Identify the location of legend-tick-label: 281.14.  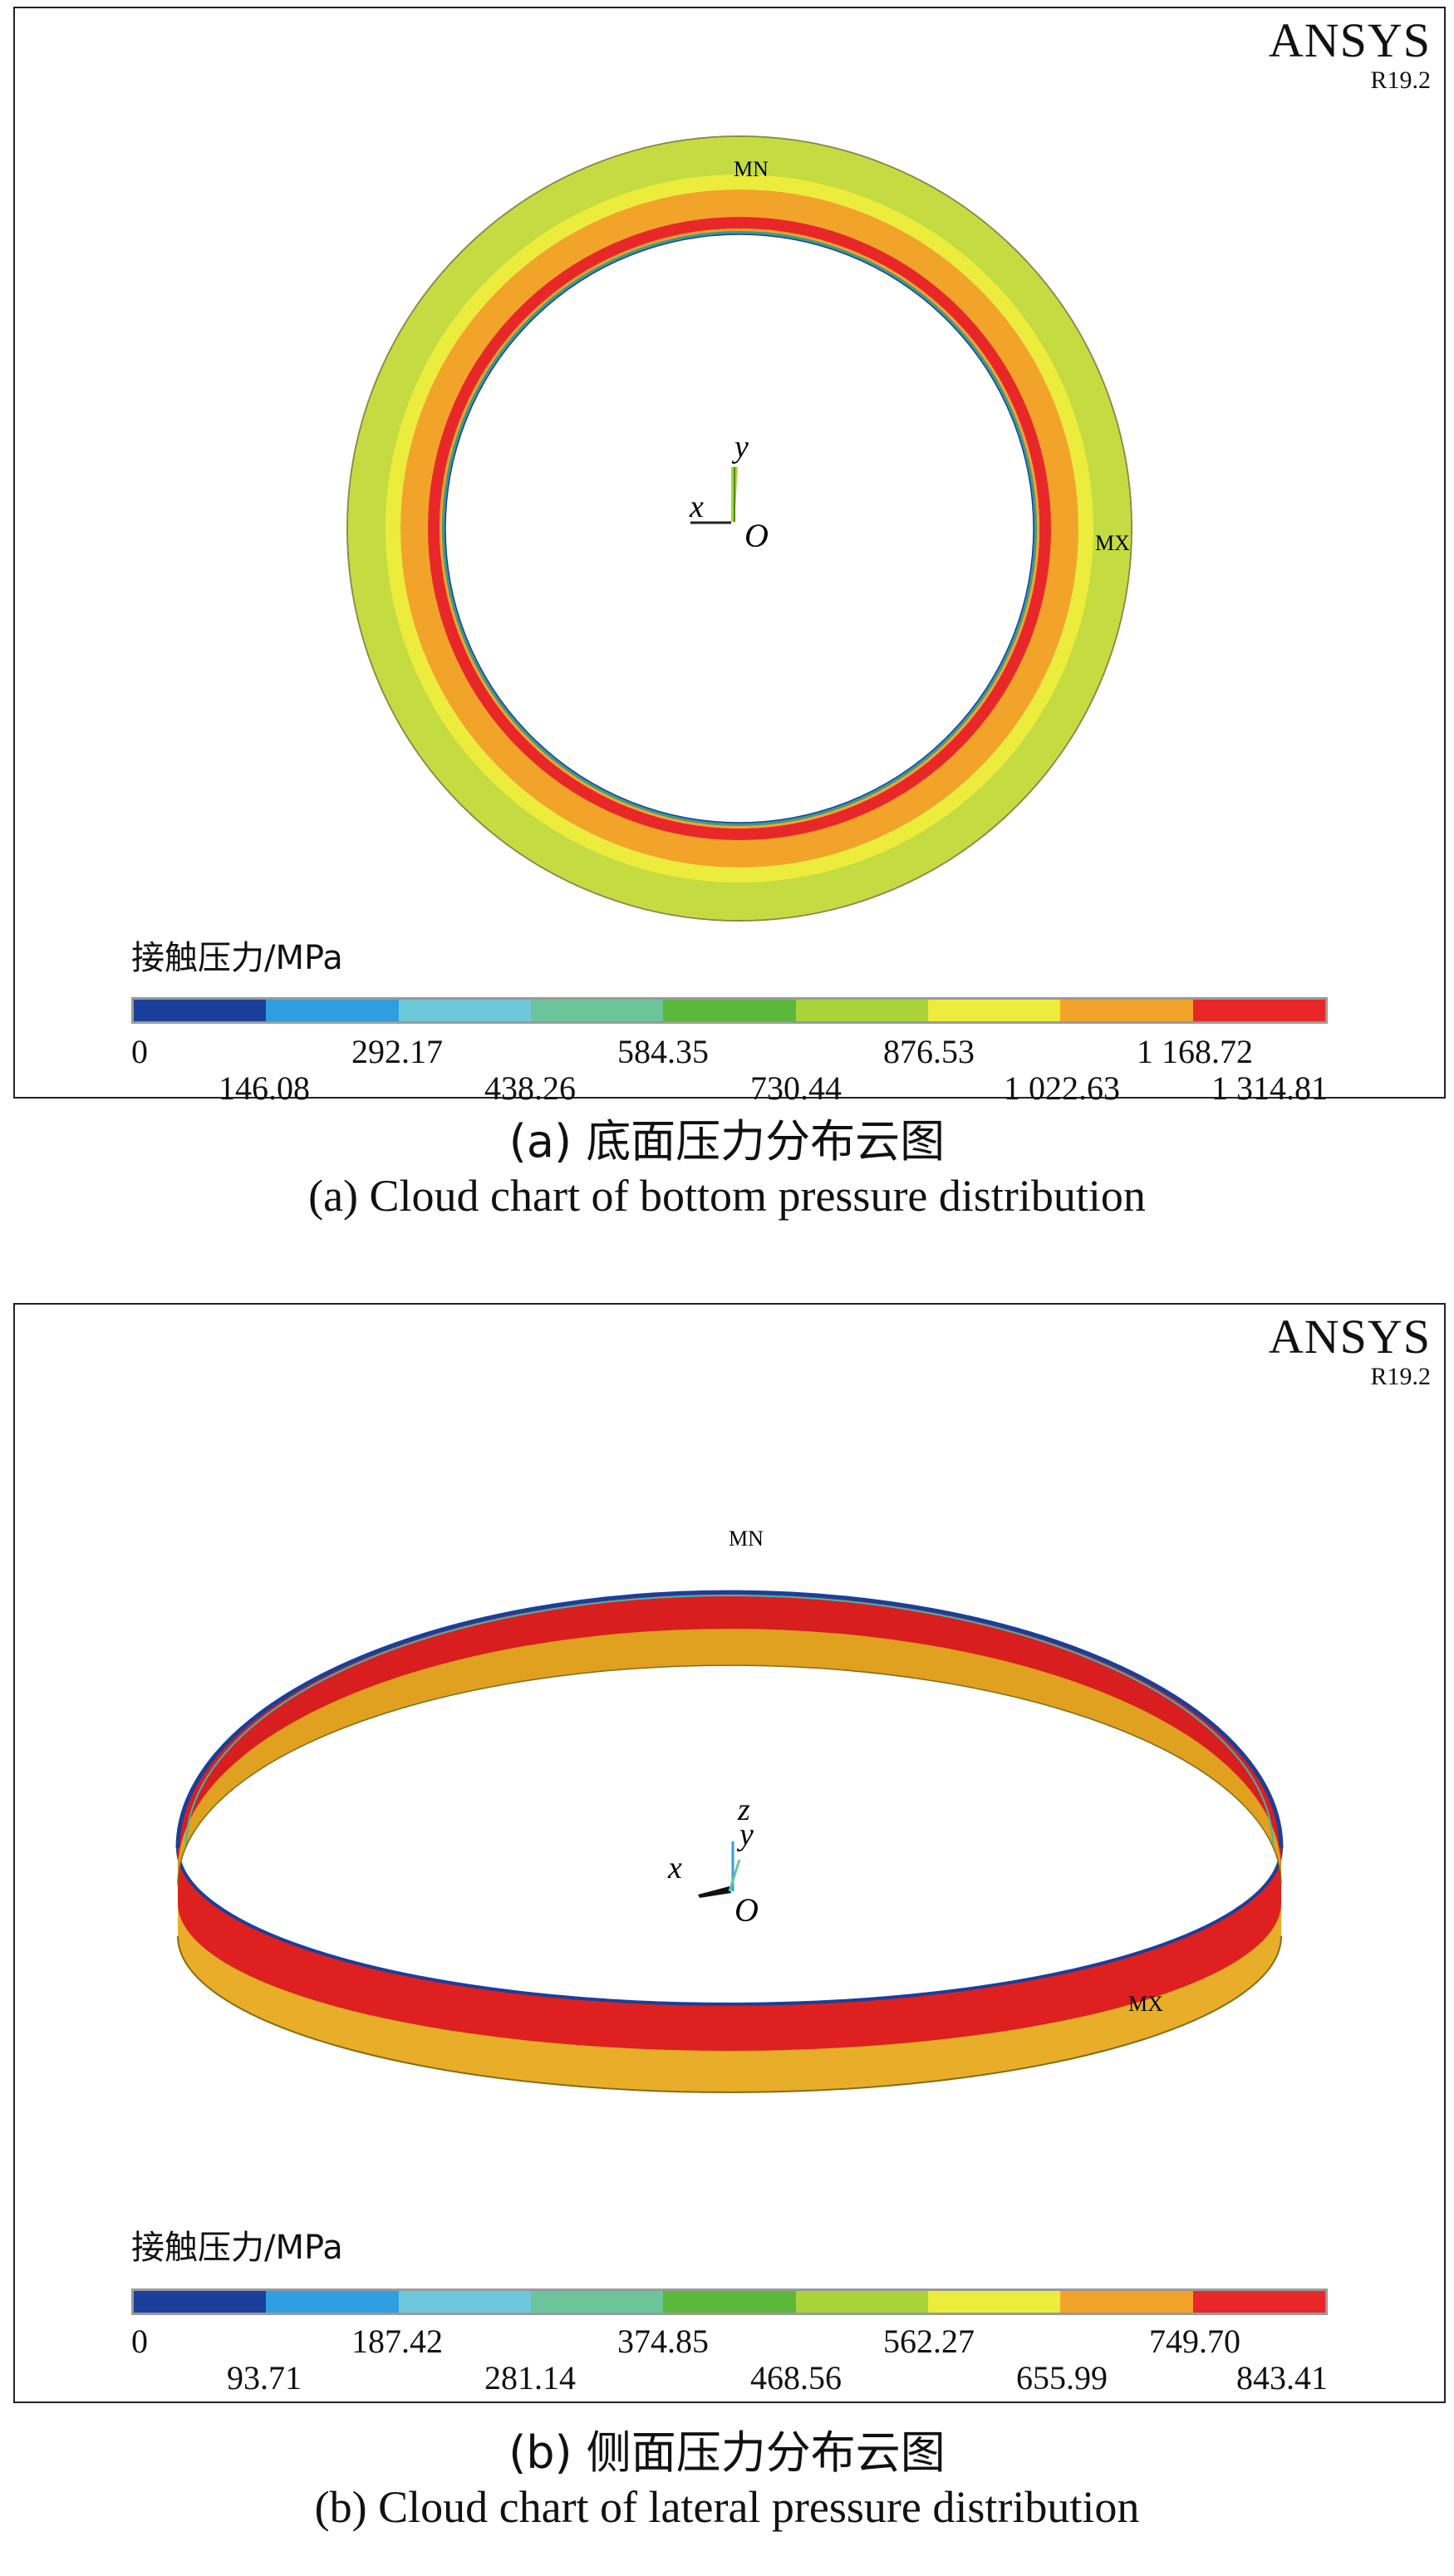
(530, 2378).